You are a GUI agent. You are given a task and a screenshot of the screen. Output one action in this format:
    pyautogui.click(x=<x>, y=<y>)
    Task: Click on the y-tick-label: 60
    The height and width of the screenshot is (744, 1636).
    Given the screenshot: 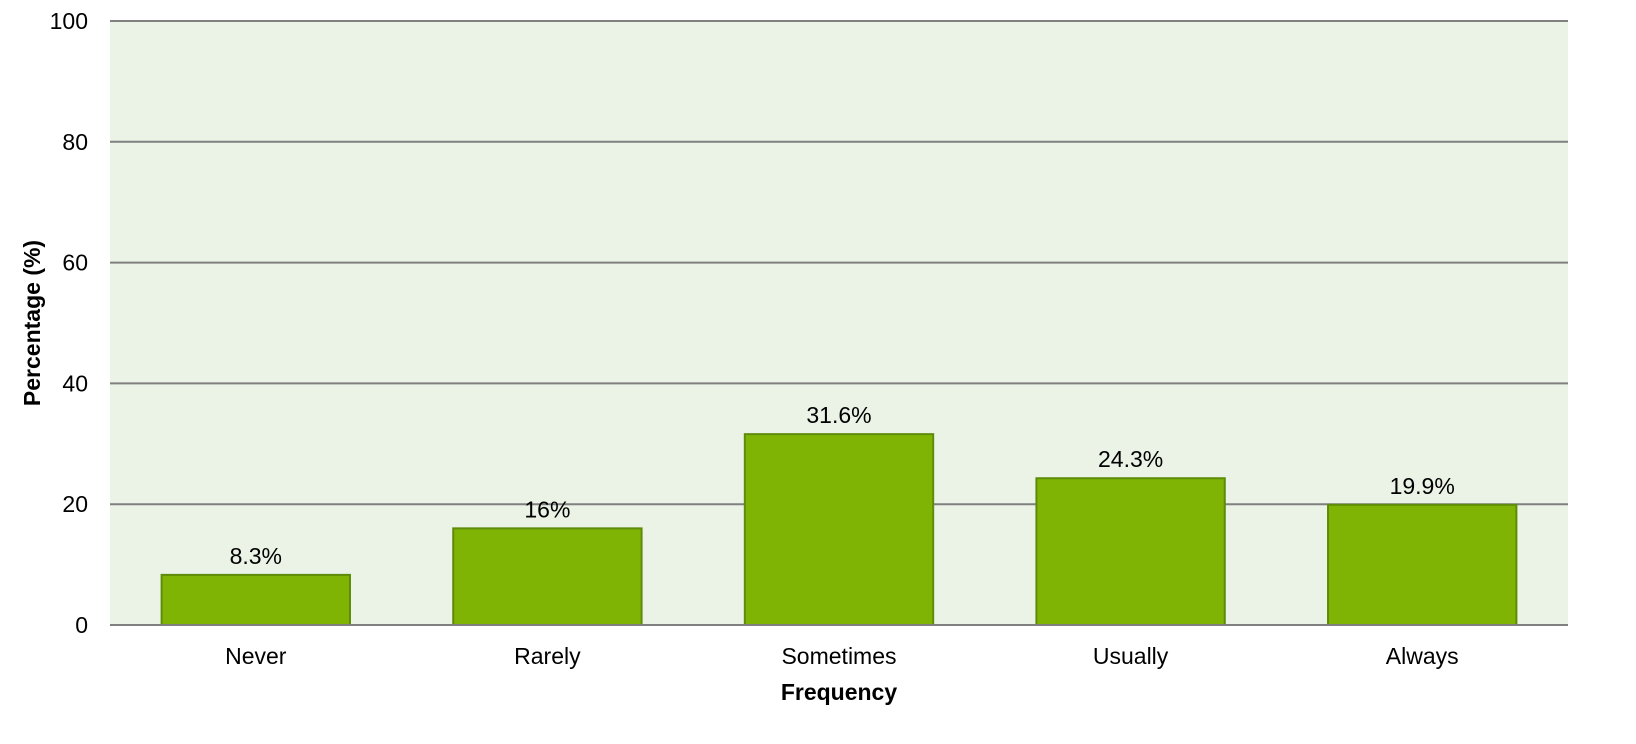 What is the action you would take?
    pyautogui.click(x=75, y=263)
    